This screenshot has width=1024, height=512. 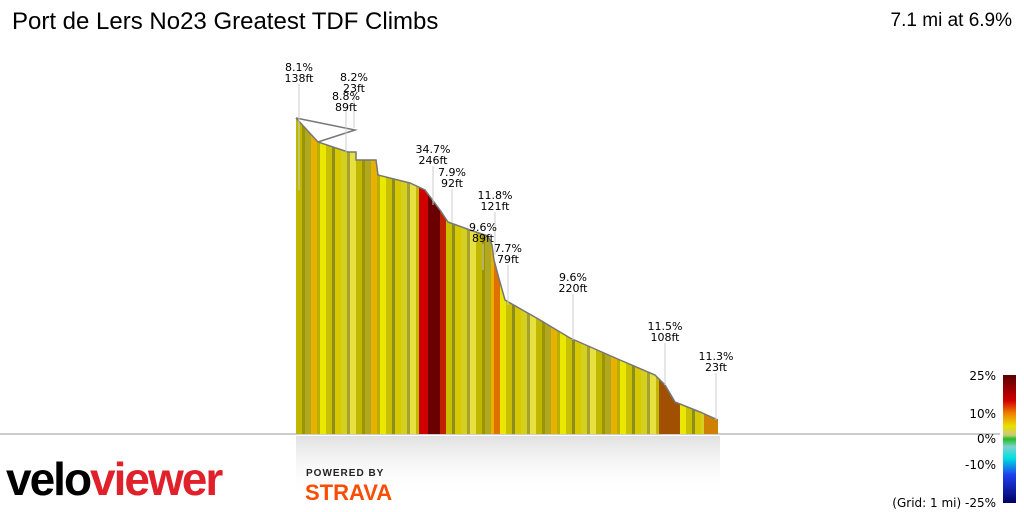 I want to click on annotation-grade: 8.2%, so click(x=354, y=77).